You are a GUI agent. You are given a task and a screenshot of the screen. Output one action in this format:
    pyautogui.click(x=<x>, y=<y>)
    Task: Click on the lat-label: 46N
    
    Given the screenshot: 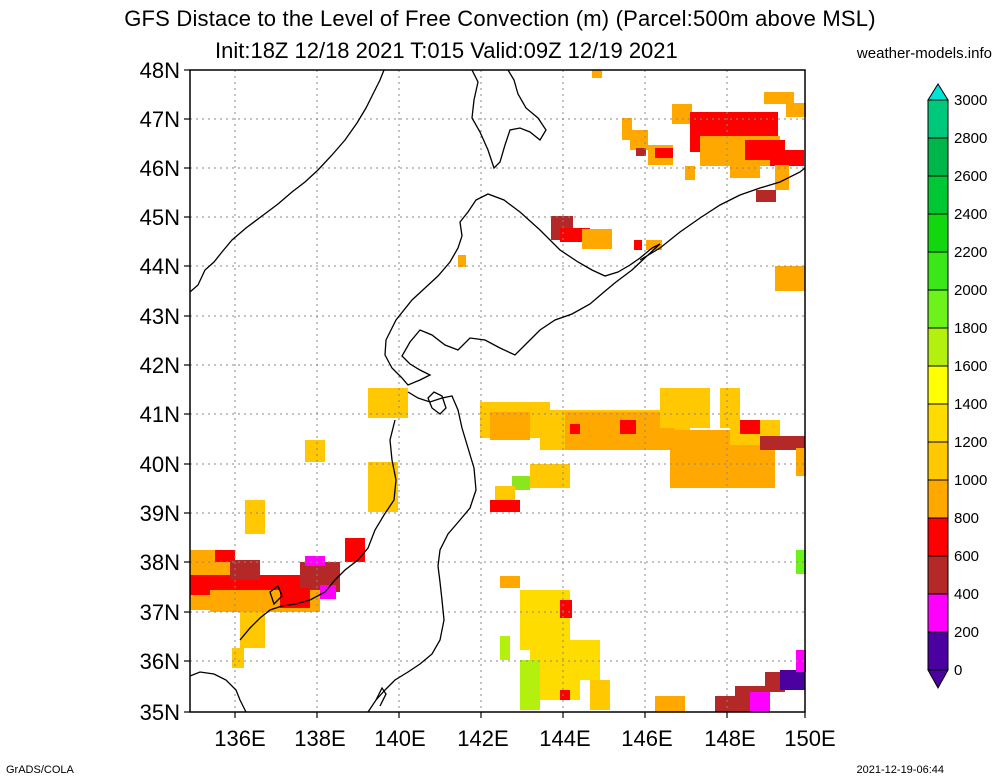 What is the action you would take?
    pyautogui.click(x=160, y=168)
    